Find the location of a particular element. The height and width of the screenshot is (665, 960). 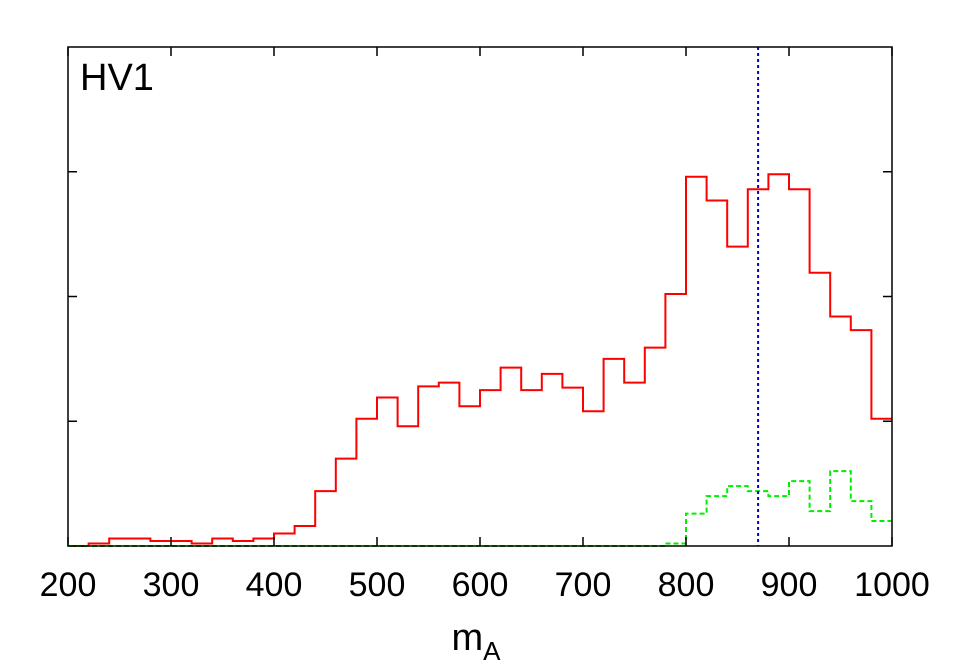

x-tick-label: 300 is located at coordinates (171, 585).